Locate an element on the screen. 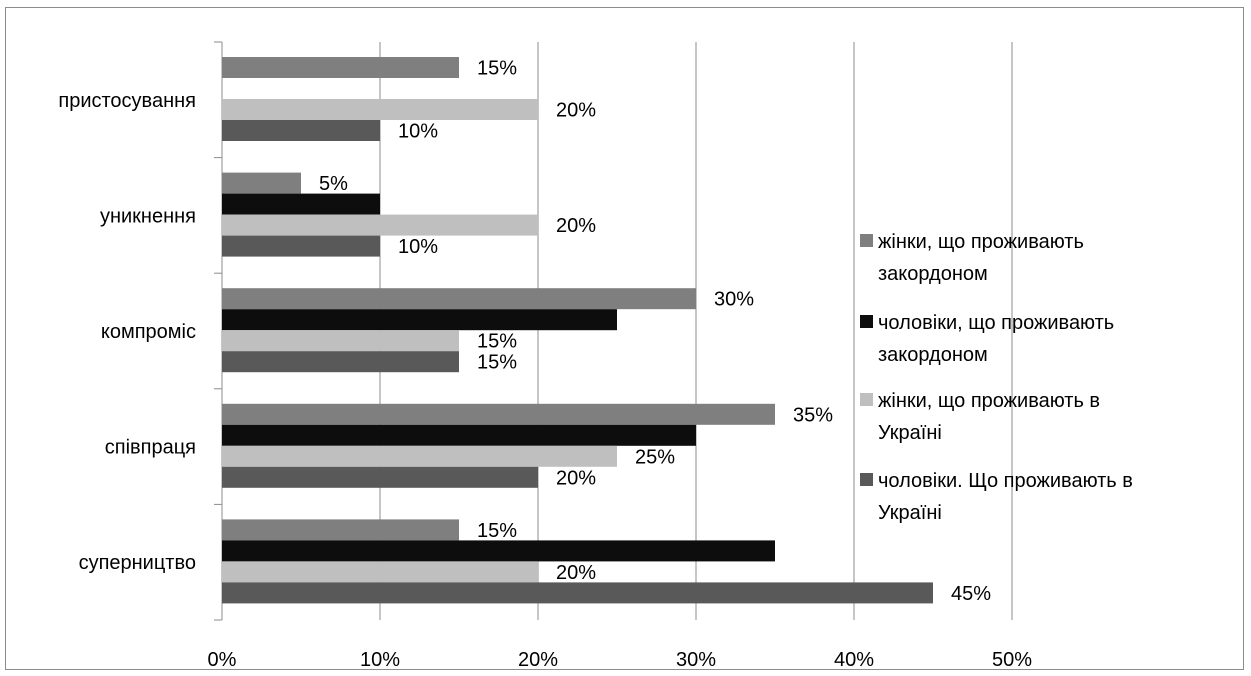  x-axis-ticks: 0% 10% 20% 30% 40% 50% is located at coordinates (620, 660).